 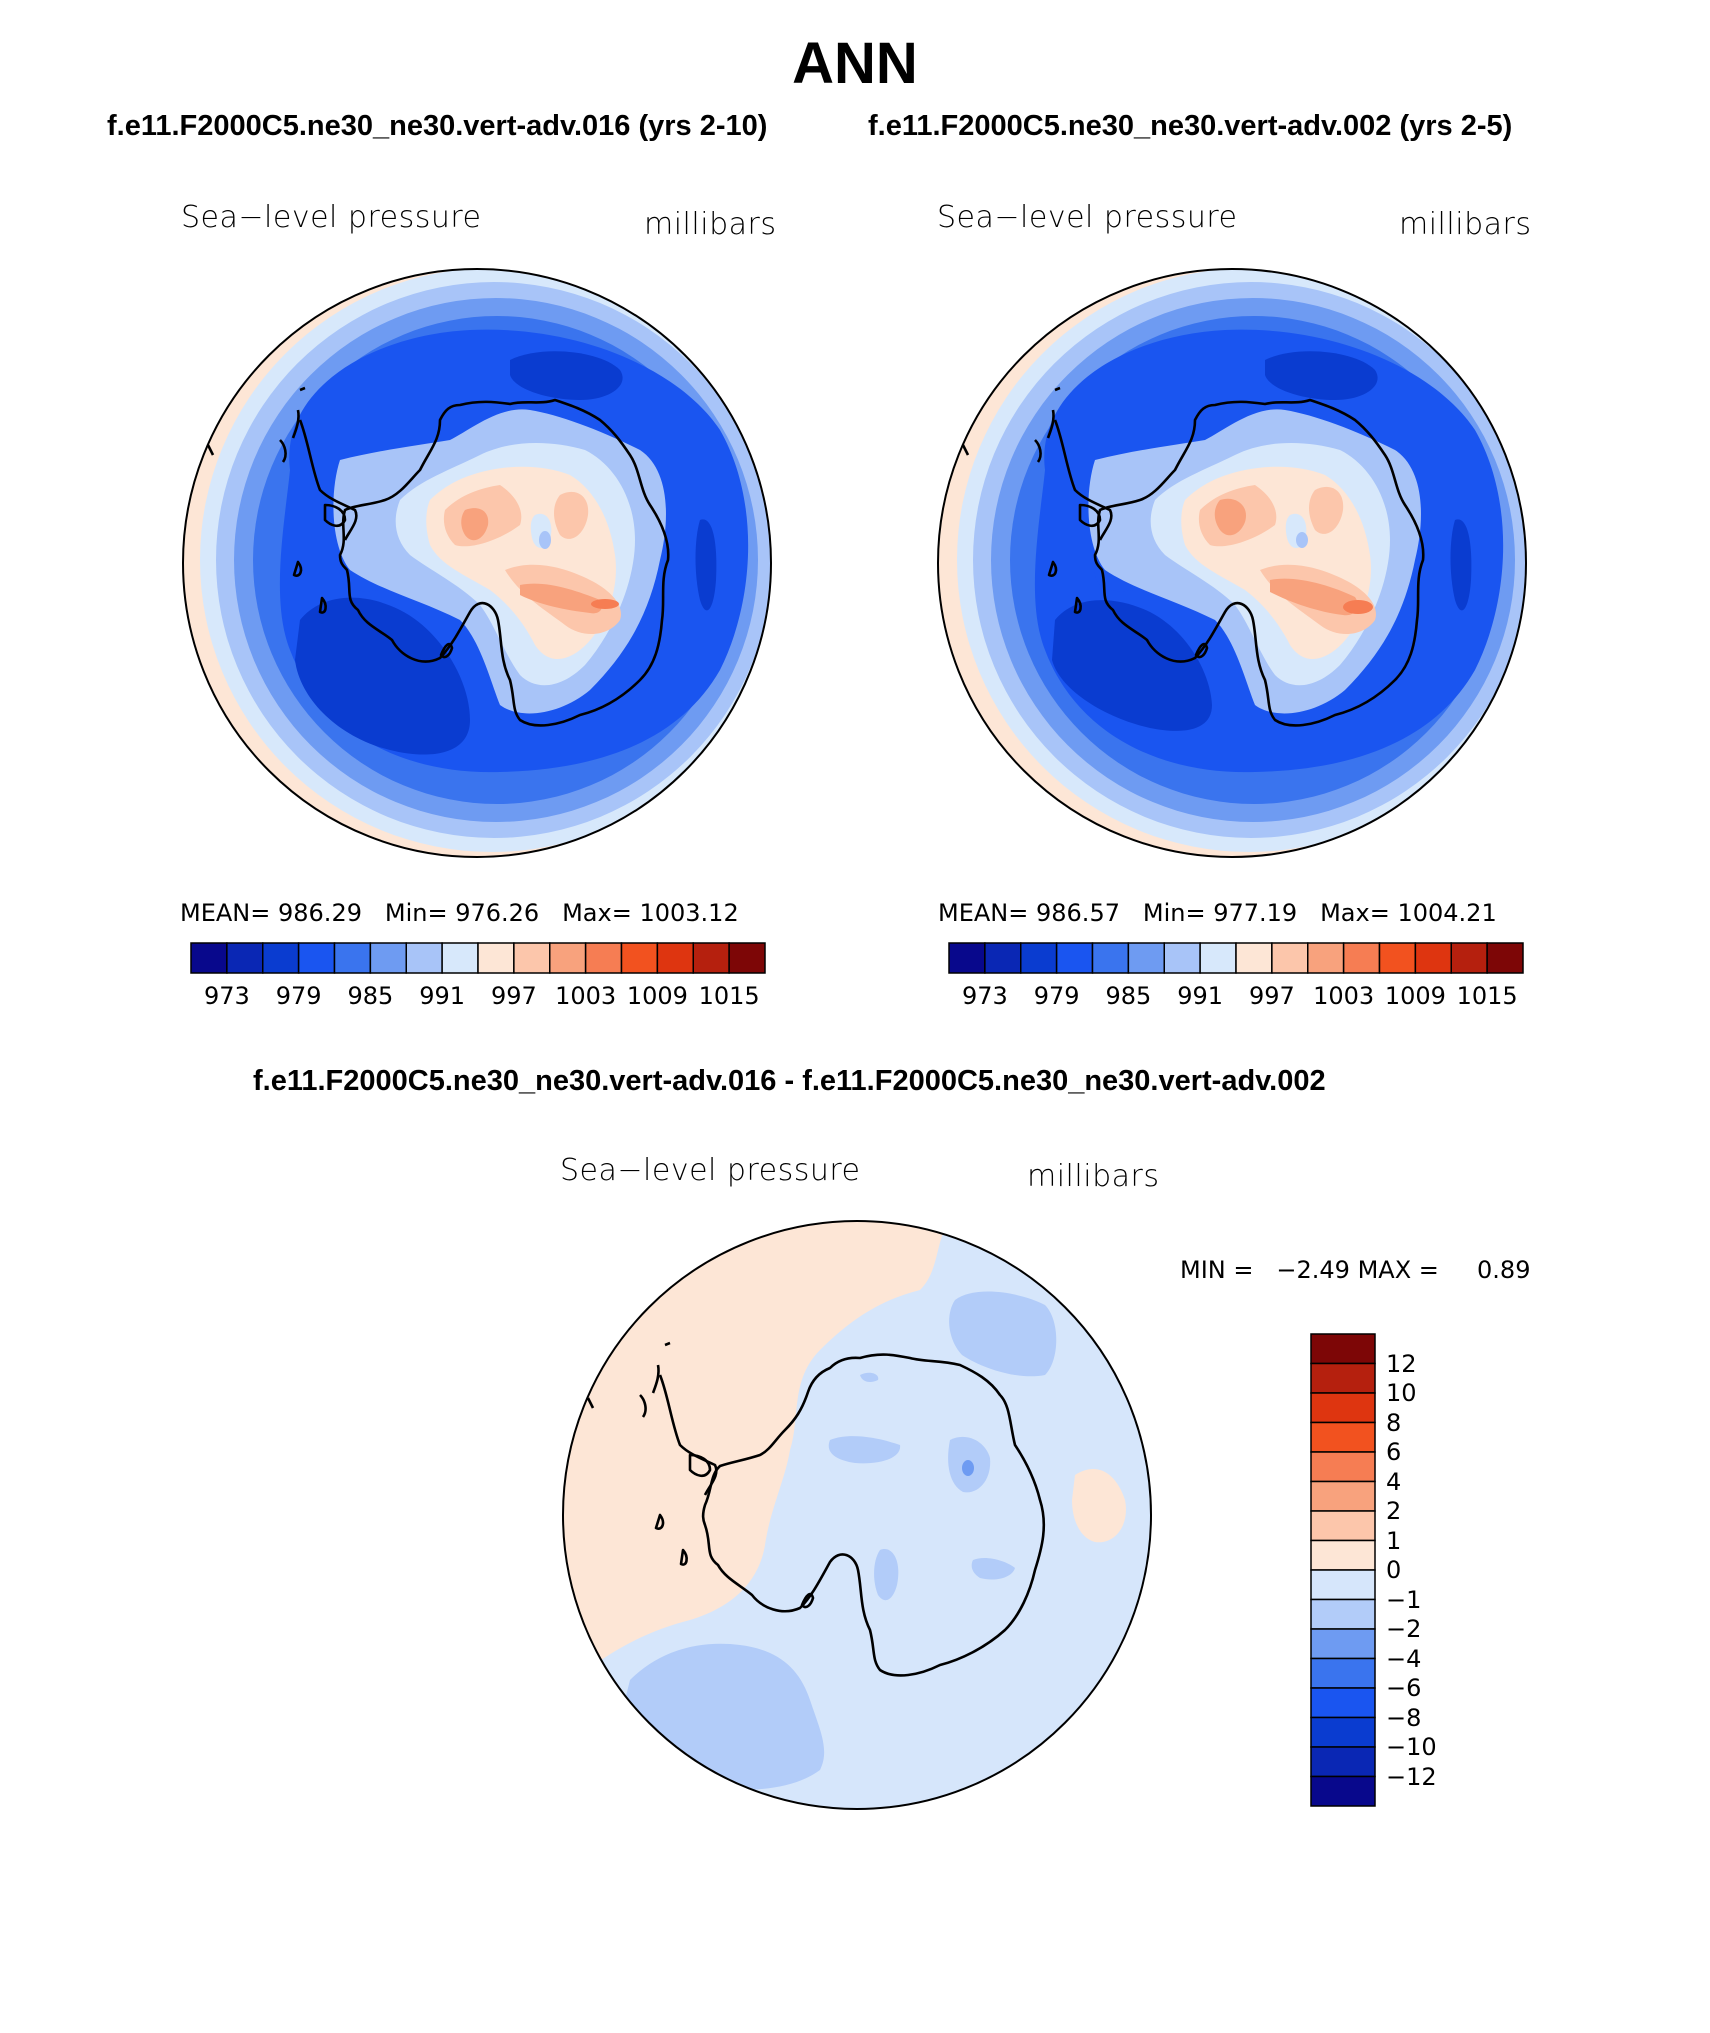 I want to click on colorbar-tick-label: −1, so click(x=1404, y=1599).